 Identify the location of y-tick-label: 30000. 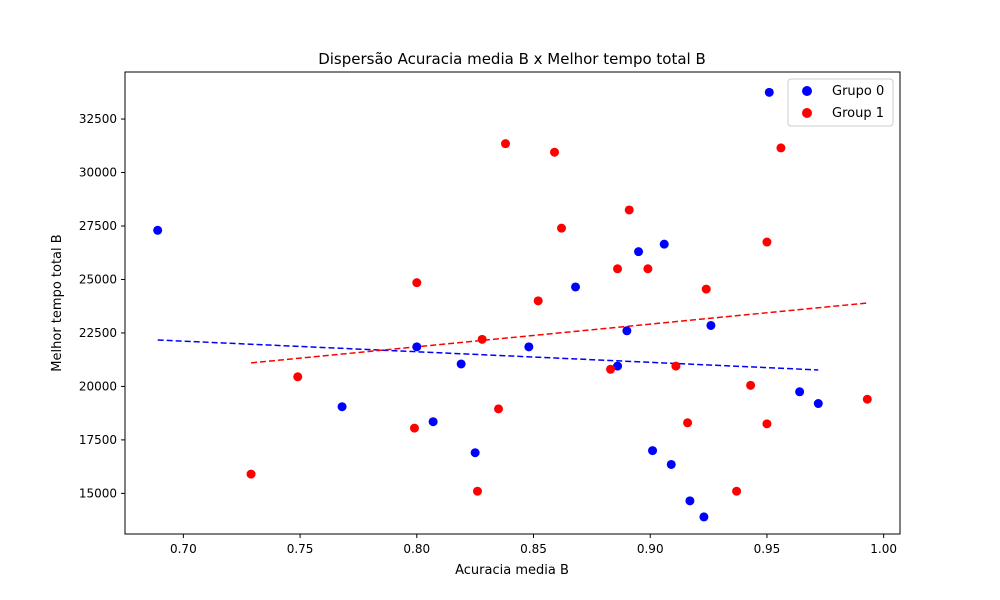
(98, 173).